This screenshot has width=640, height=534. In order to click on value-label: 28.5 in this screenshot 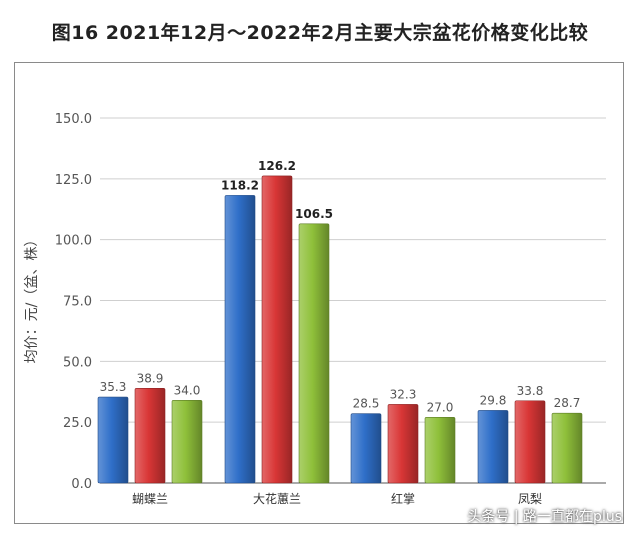, I will do `click(366, 404)`.